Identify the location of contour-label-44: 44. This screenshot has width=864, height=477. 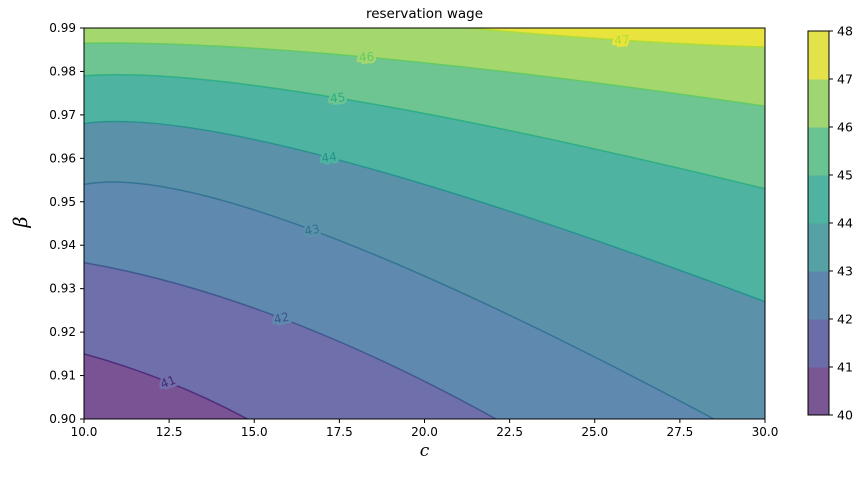
(329, 157).